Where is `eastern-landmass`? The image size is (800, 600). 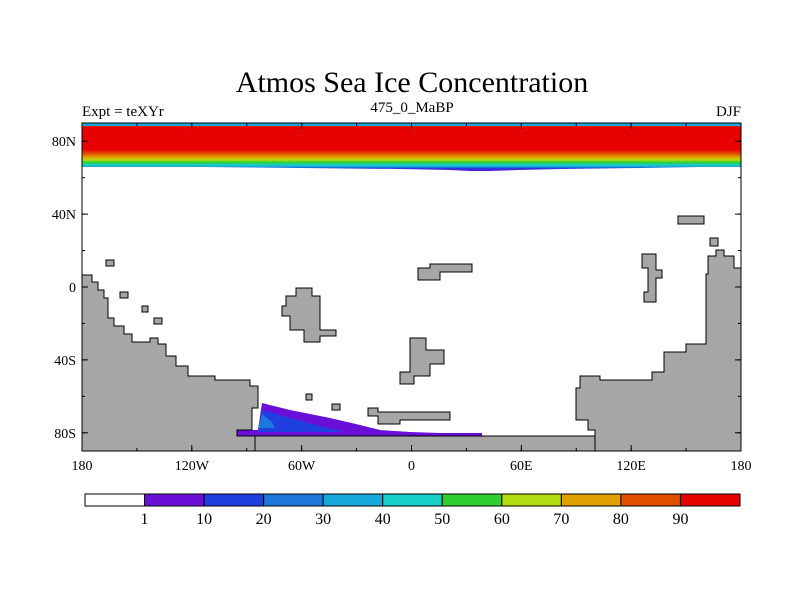 eastern-landmass is located at coordinates (658, 350).